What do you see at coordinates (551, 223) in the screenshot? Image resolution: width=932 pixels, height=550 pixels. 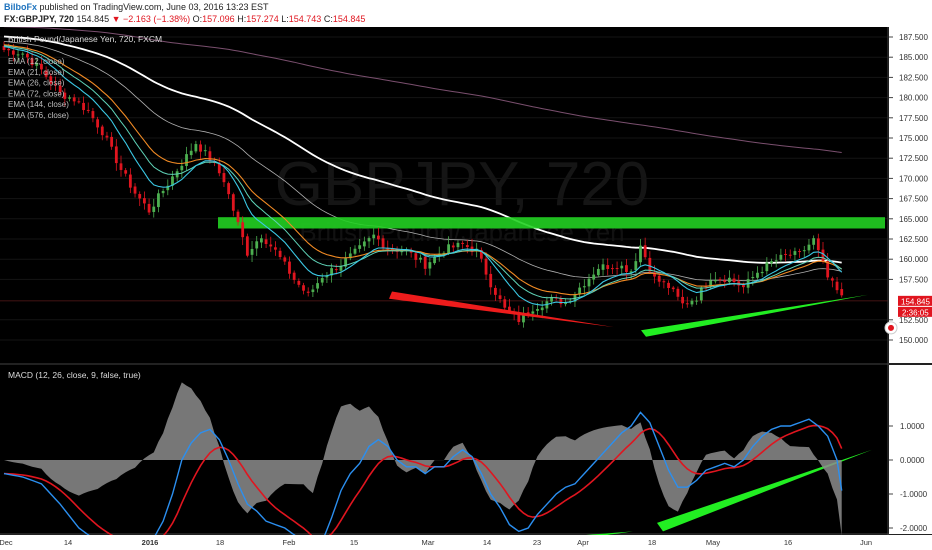 I see `resistance-zone-band` at bounding box center [551, 223].